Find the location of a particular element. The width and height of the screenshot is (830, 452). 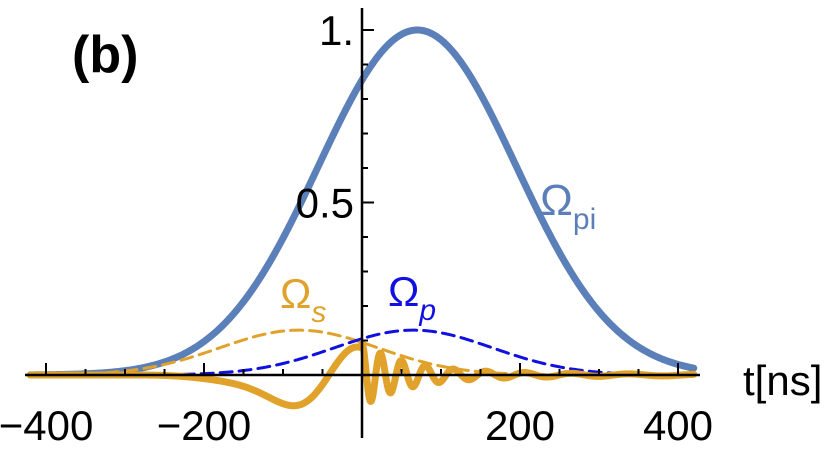

x-tick-label: 400 is located at coordinates (678, 425).